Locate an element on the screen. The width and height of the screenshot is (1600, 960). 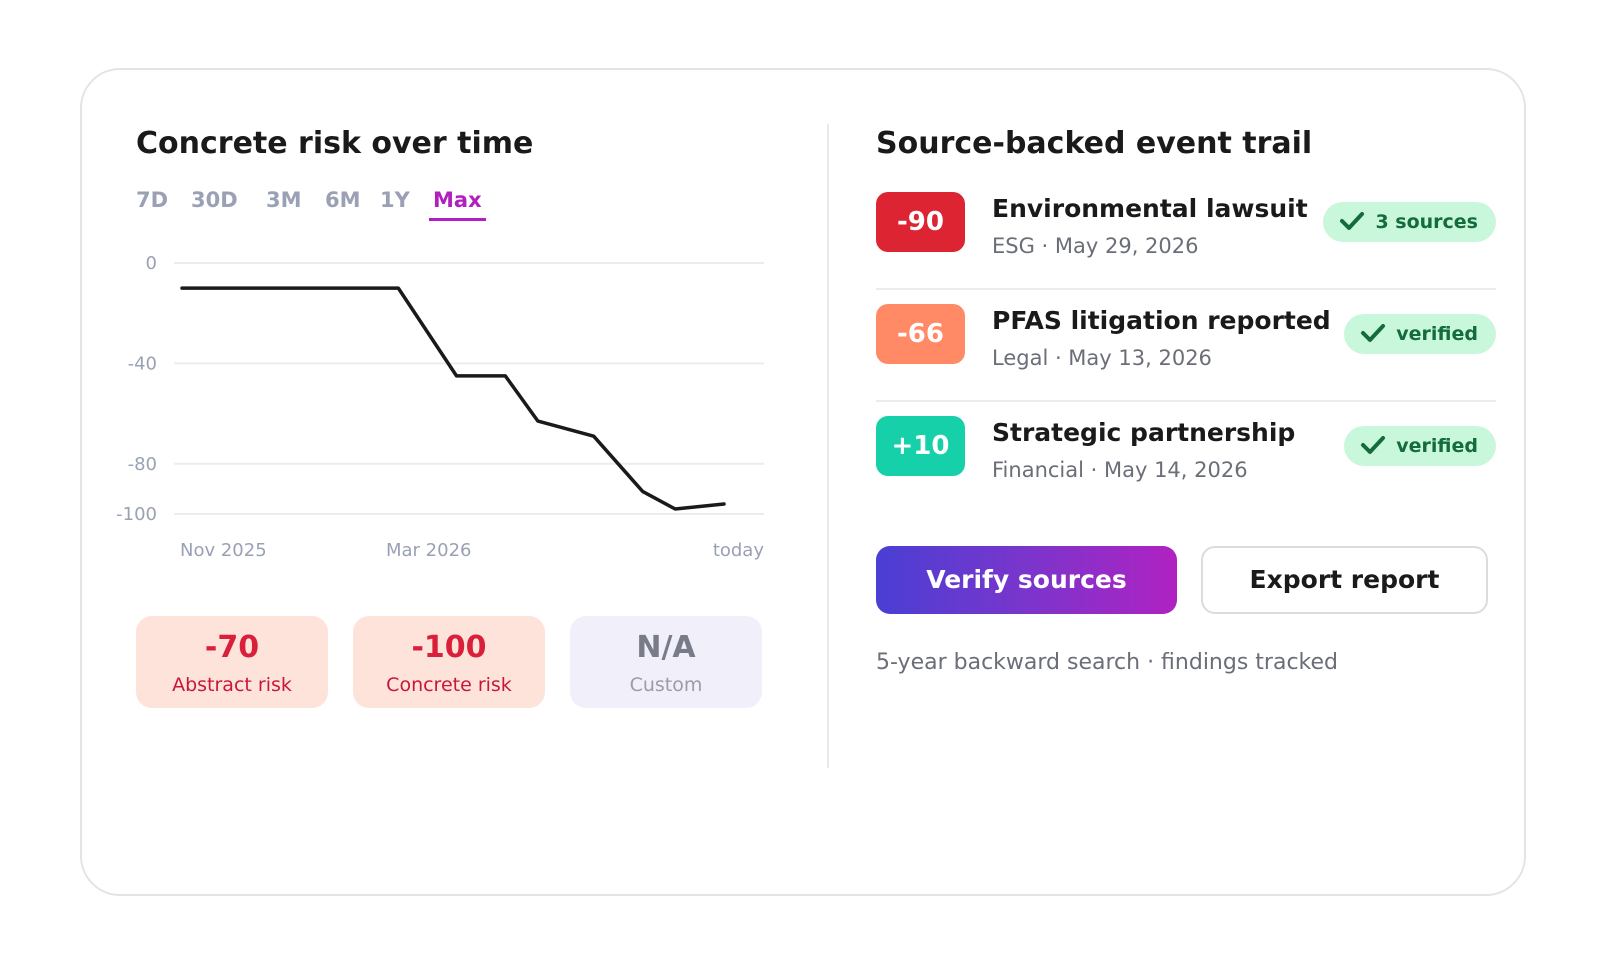
event-name: Strategic partnership is located at coordinates (1144, 432).